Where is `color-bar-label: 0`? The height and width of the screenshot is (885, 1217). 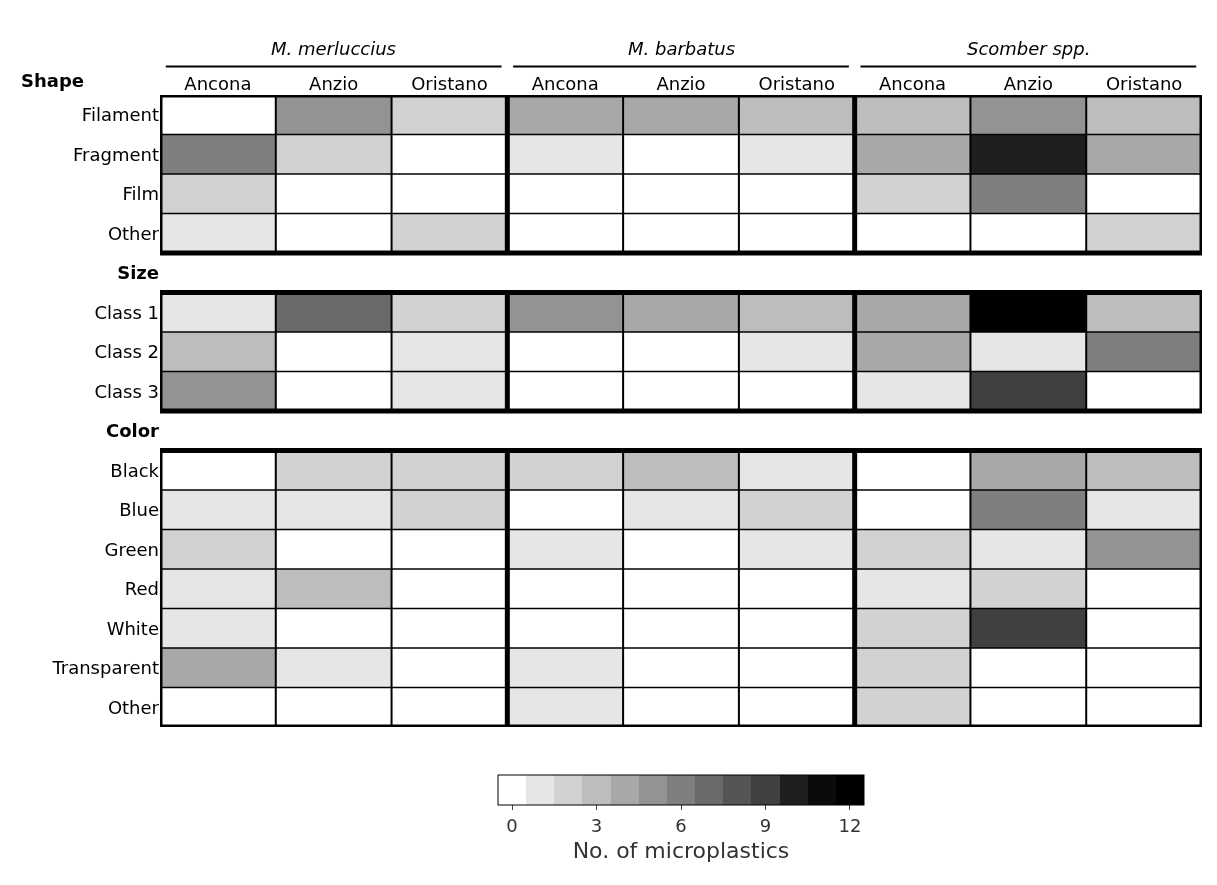
color-bar-label: 0 is located at coordinates (512, 825).